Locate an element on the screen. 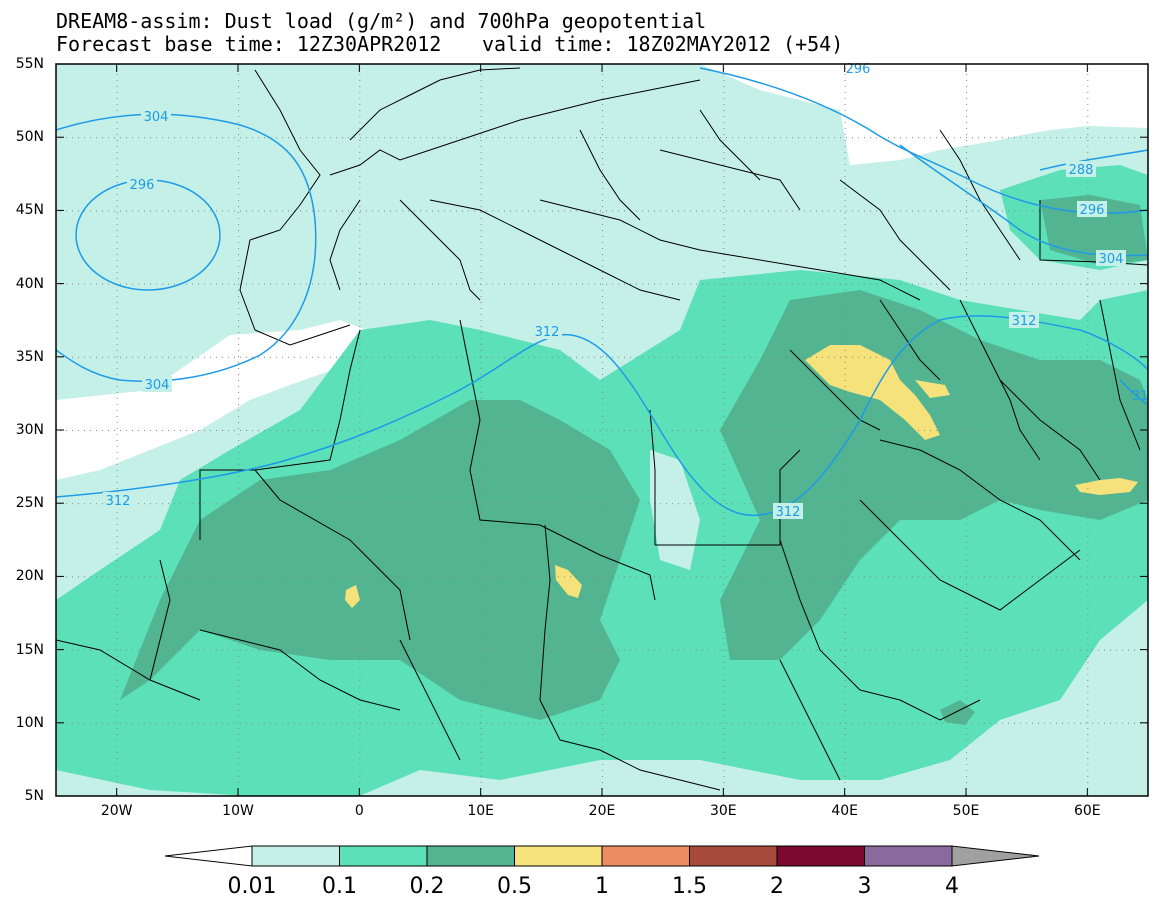 This screenshot has width=1165, height=907. latitude-label: 45N is located at coordinates (29, 210).